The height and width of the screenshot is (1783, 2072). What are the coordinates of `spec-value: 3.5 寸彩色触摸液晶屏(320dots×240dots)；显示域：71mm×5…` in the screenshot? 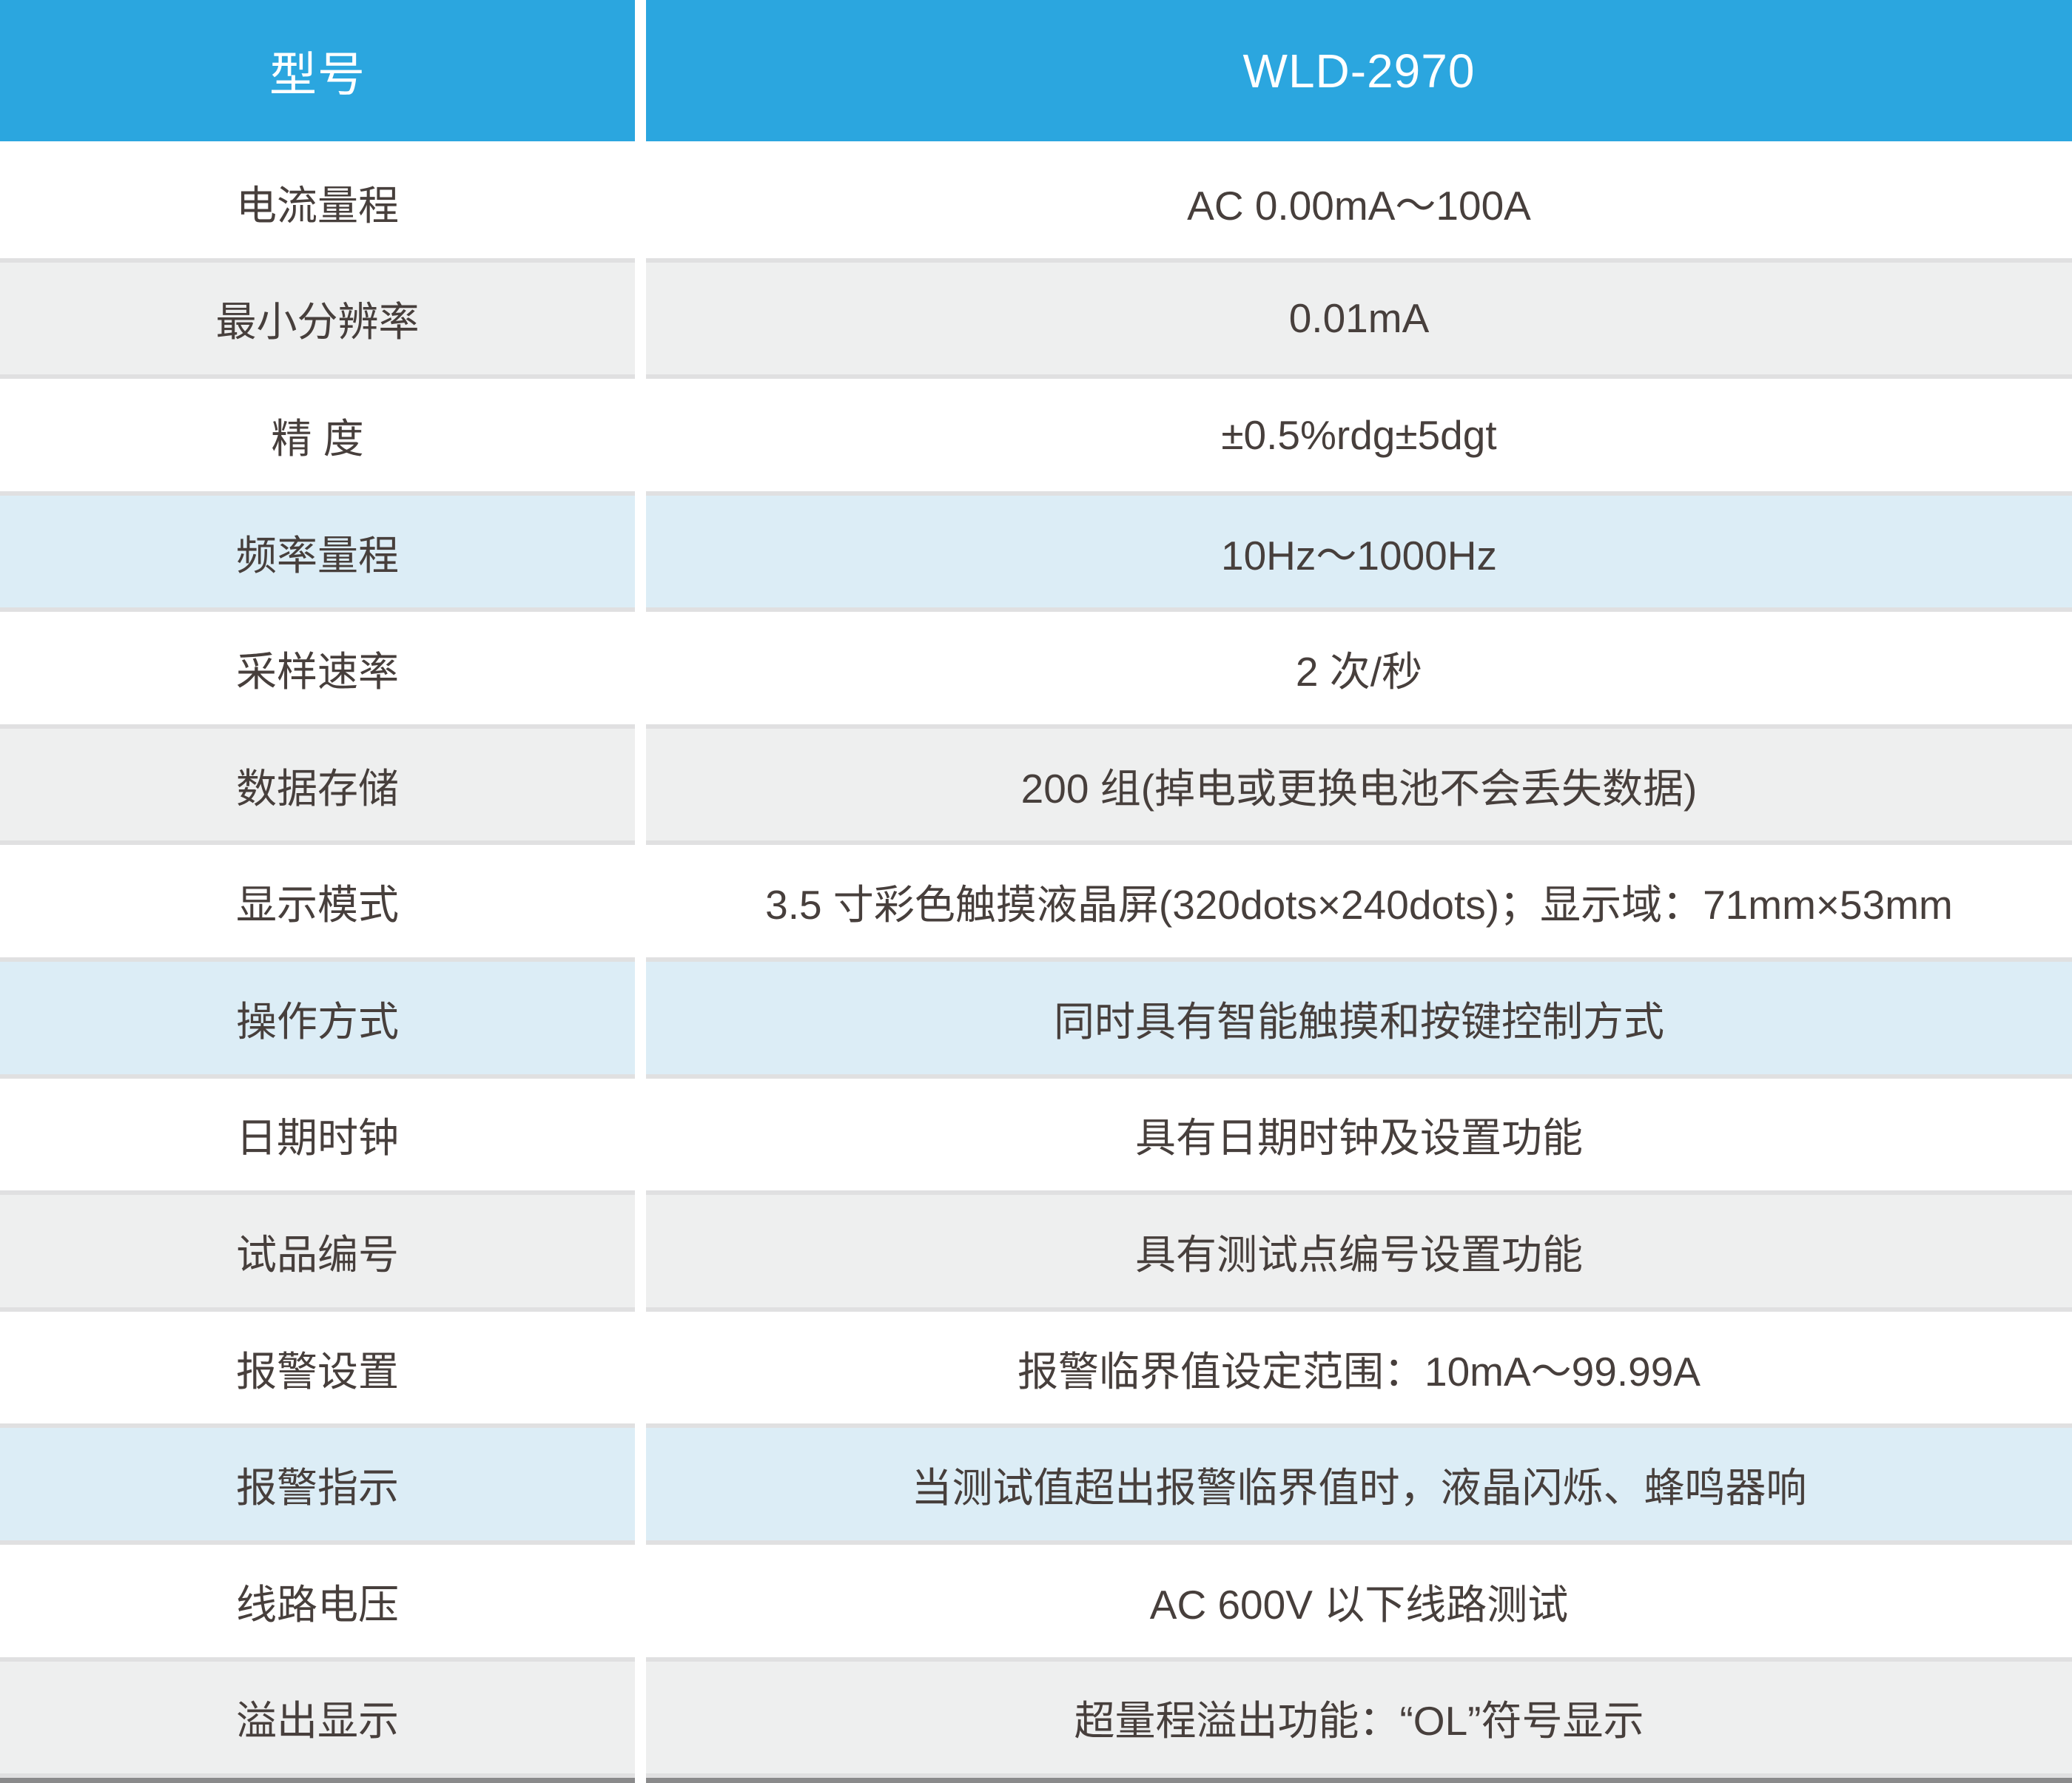 It's located at (1359, 902).